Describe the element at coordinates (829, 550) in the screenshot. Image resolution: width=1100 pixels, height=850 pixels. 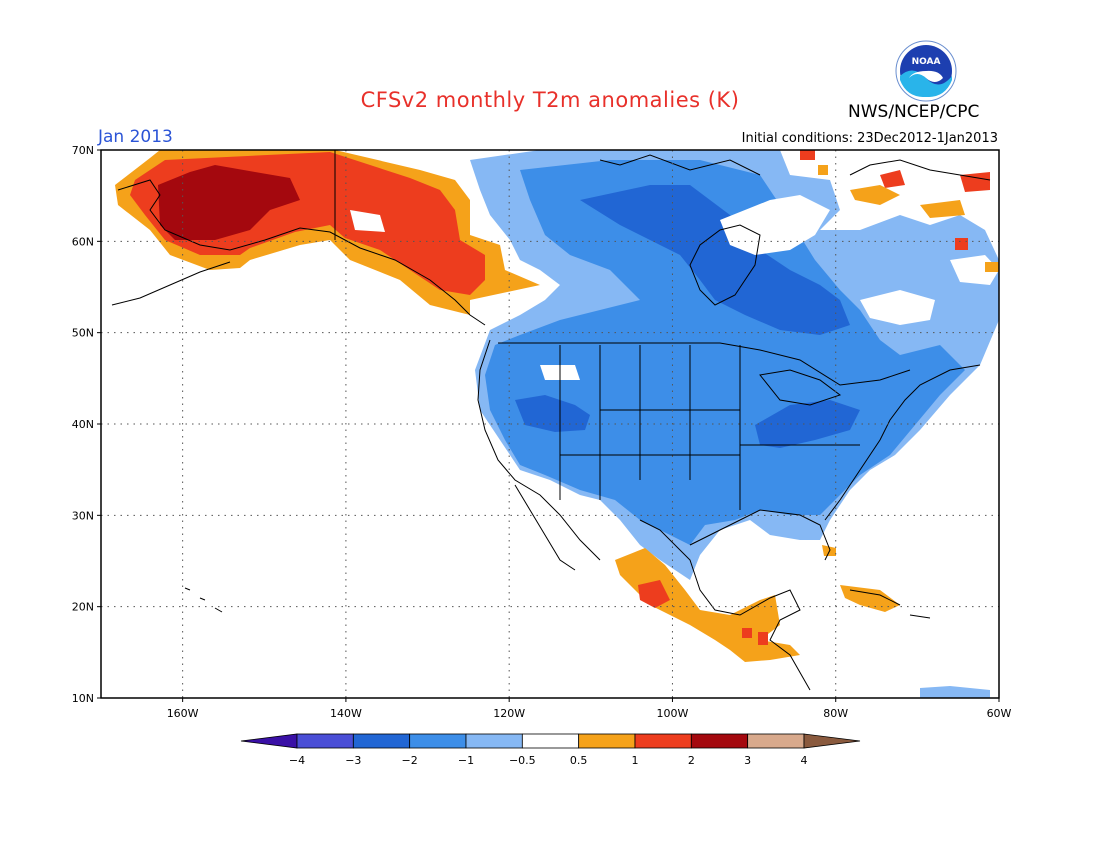
I see `warm-anomaly-florida` at that location.